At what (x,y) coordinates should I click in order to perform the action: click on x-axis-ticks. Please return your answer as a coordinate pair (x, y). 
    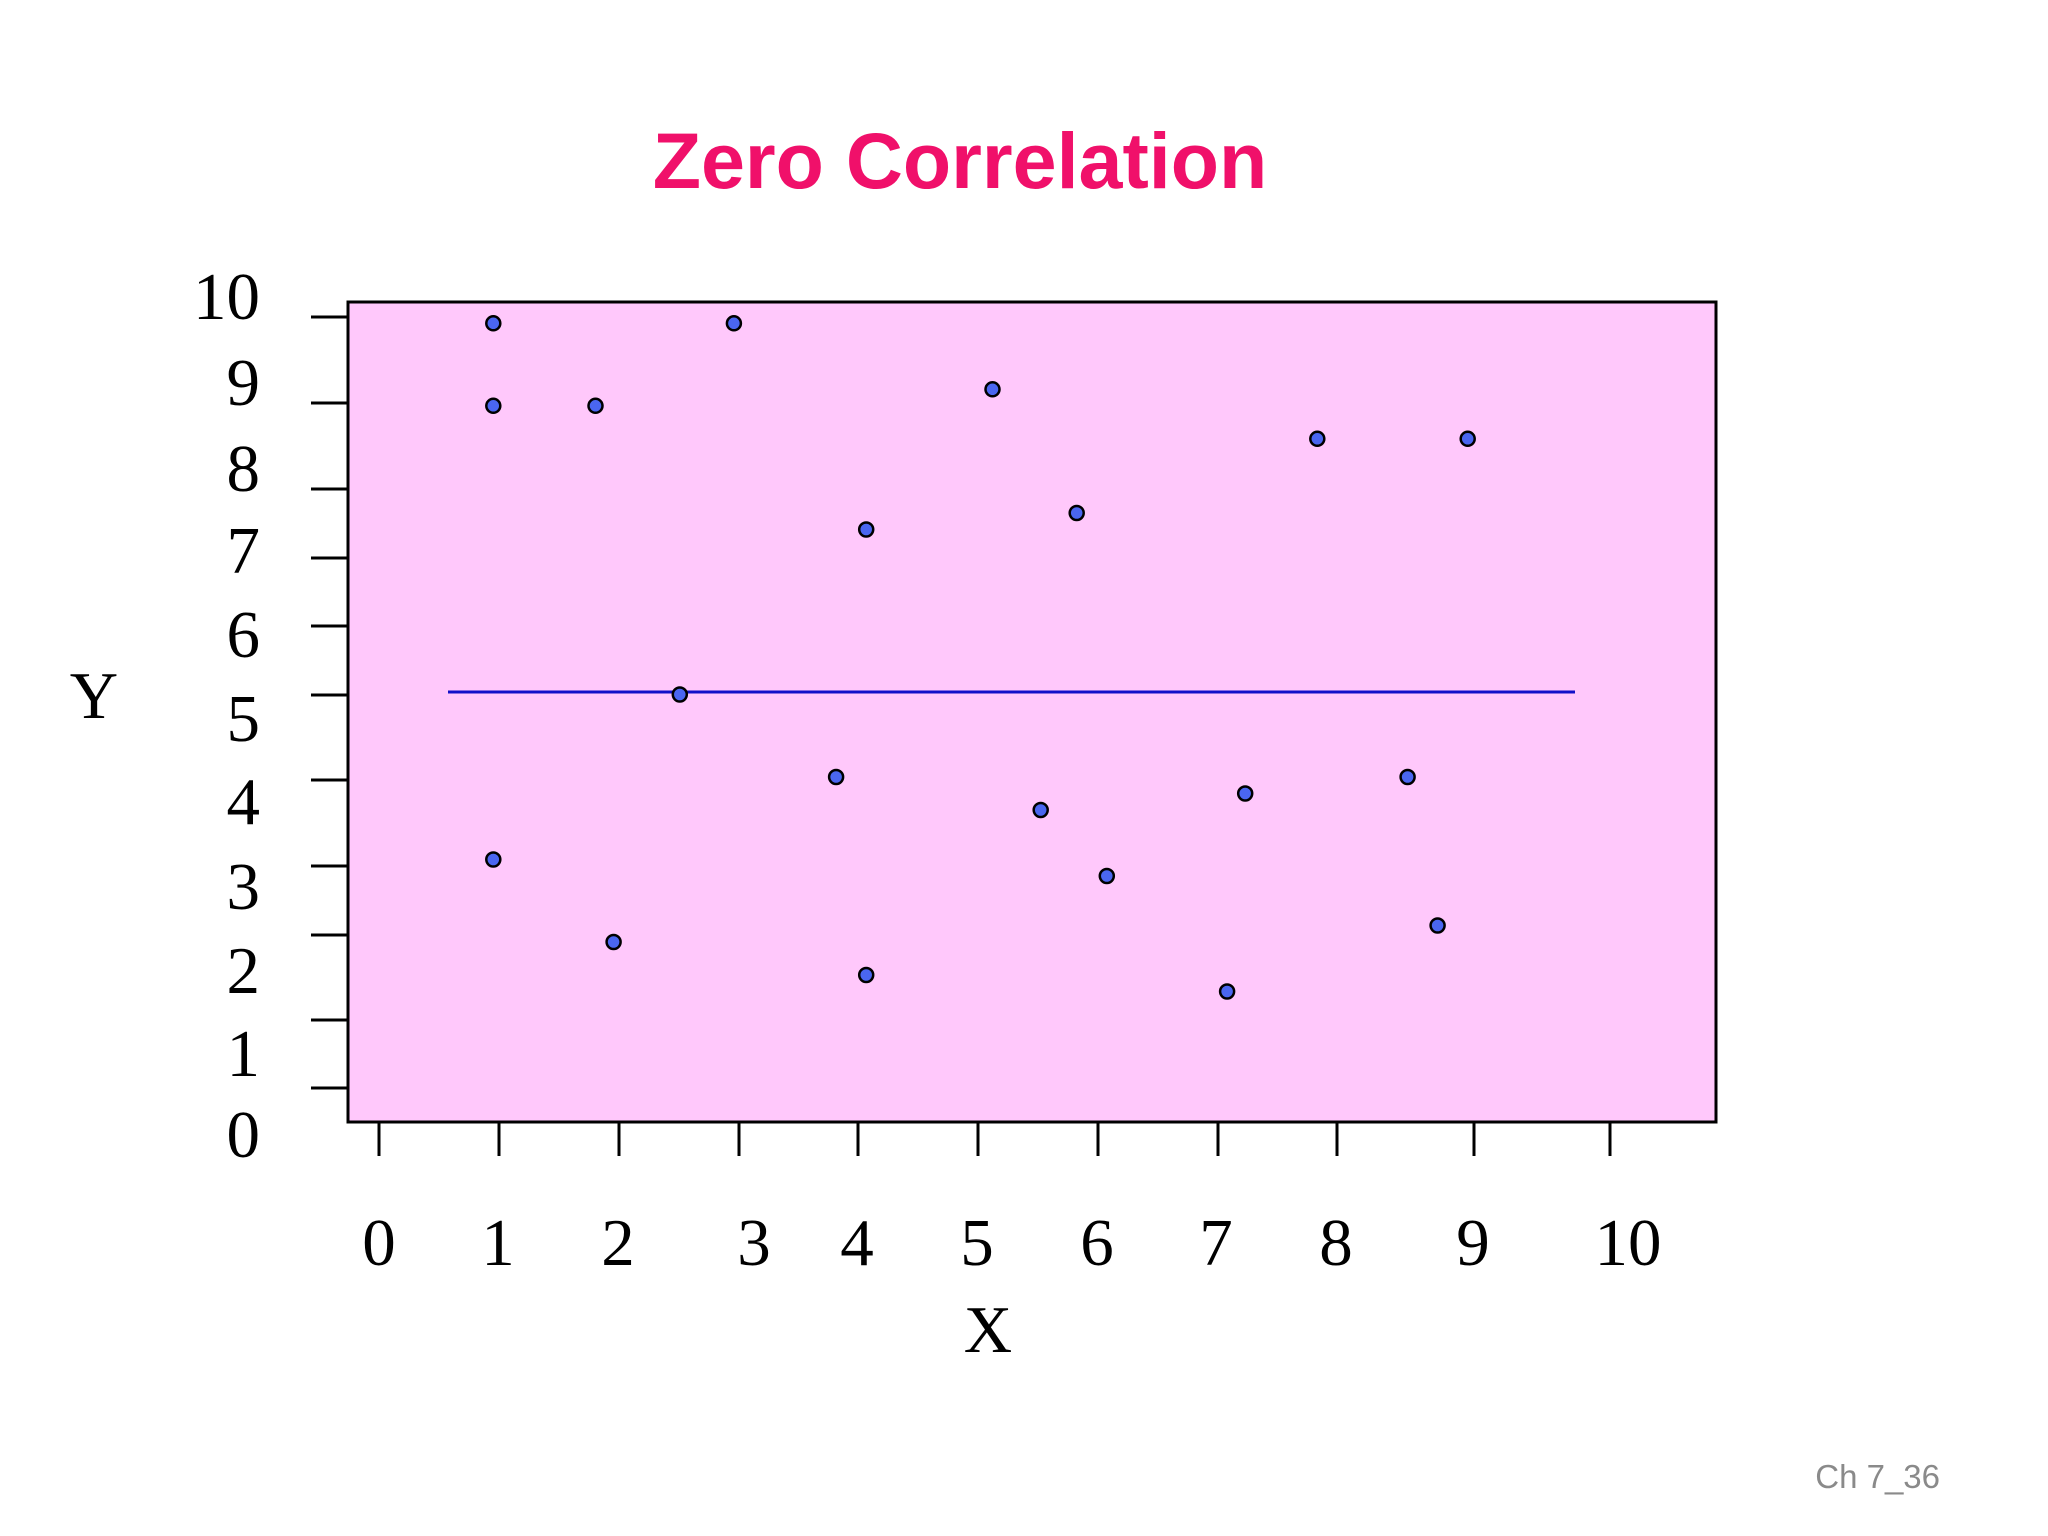
    Looking at the image, I should click on (994, 1139).